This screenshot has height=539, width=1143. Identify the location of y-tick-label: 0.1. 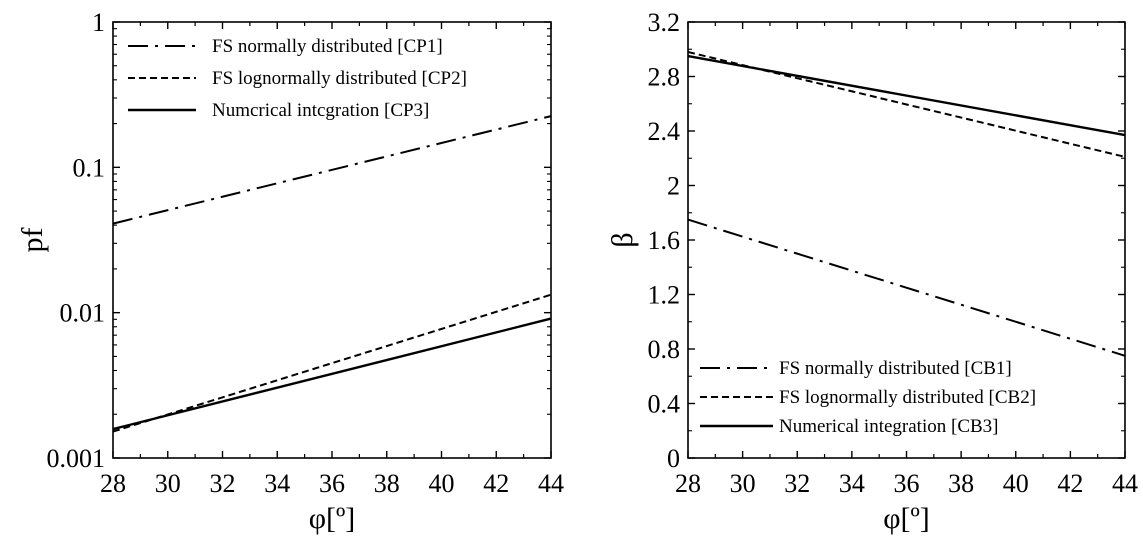
(89, 167).